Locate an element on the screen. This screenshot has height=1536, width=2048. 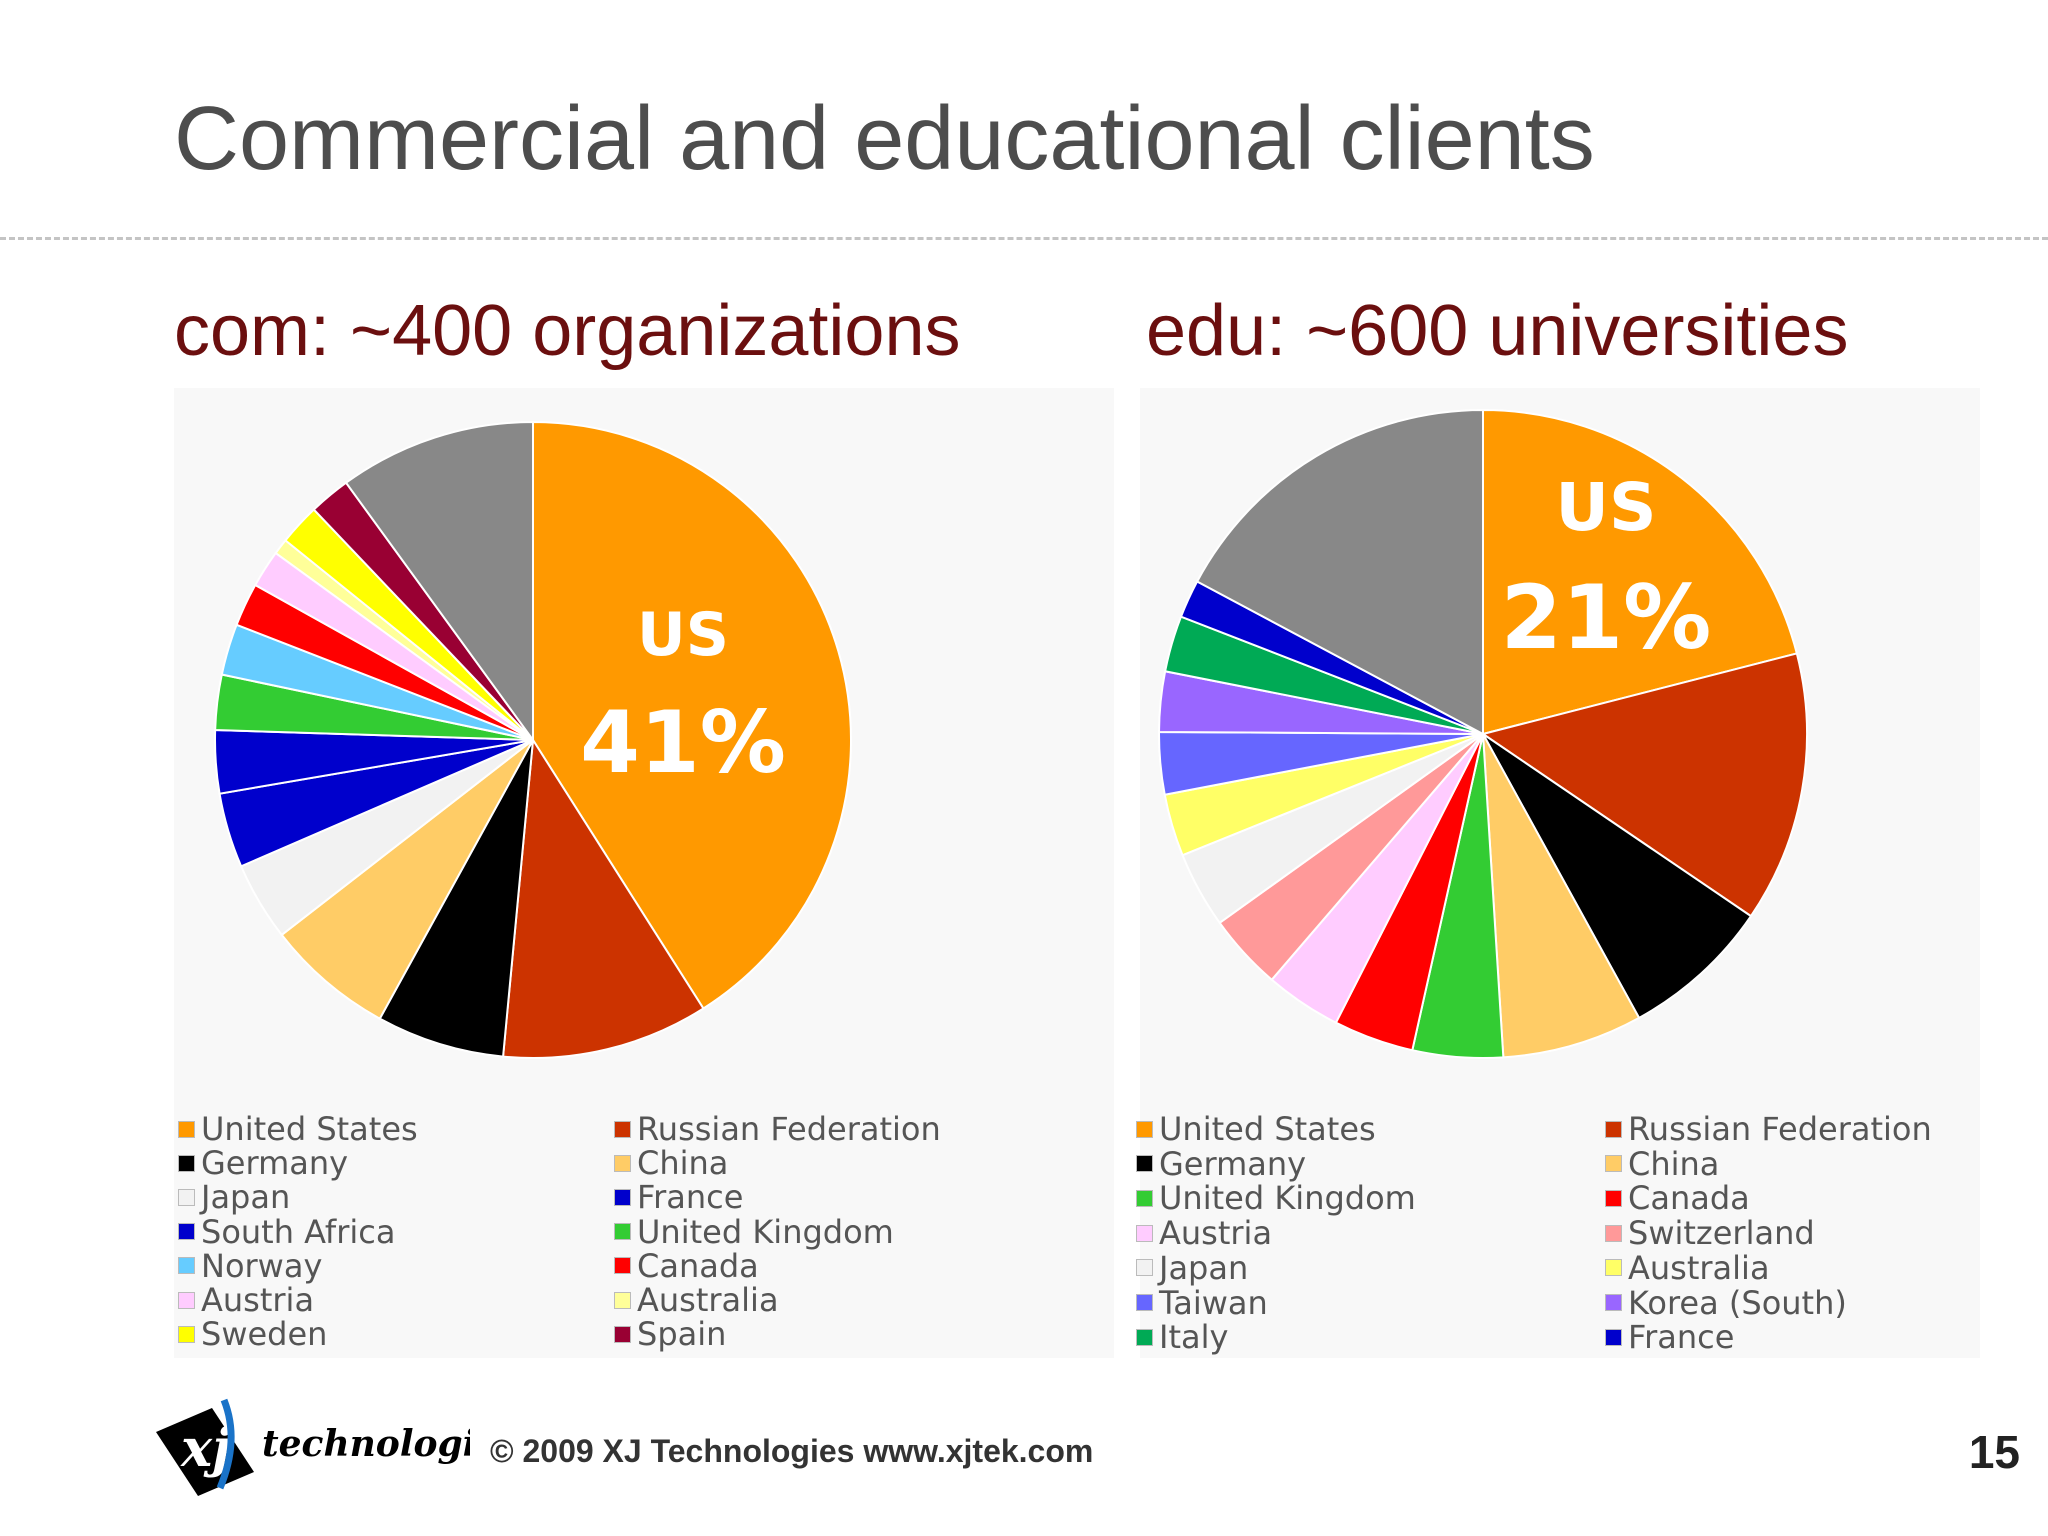
edu-legend-item-austria: Austria is located at coordinates (1204, 1233).